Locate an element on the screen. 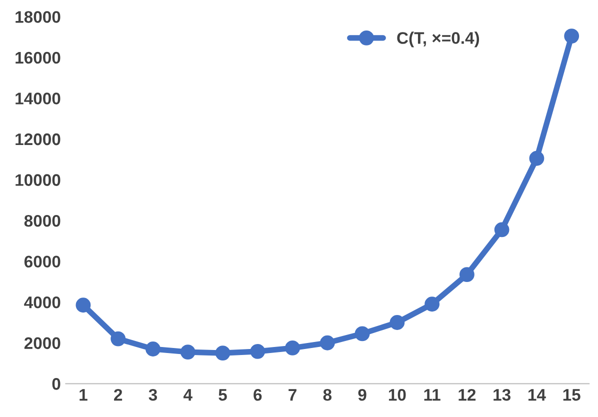 The width and height of the screenshot is (598, 417). x-tick-label: 3 is located at coordinates (153, 394).